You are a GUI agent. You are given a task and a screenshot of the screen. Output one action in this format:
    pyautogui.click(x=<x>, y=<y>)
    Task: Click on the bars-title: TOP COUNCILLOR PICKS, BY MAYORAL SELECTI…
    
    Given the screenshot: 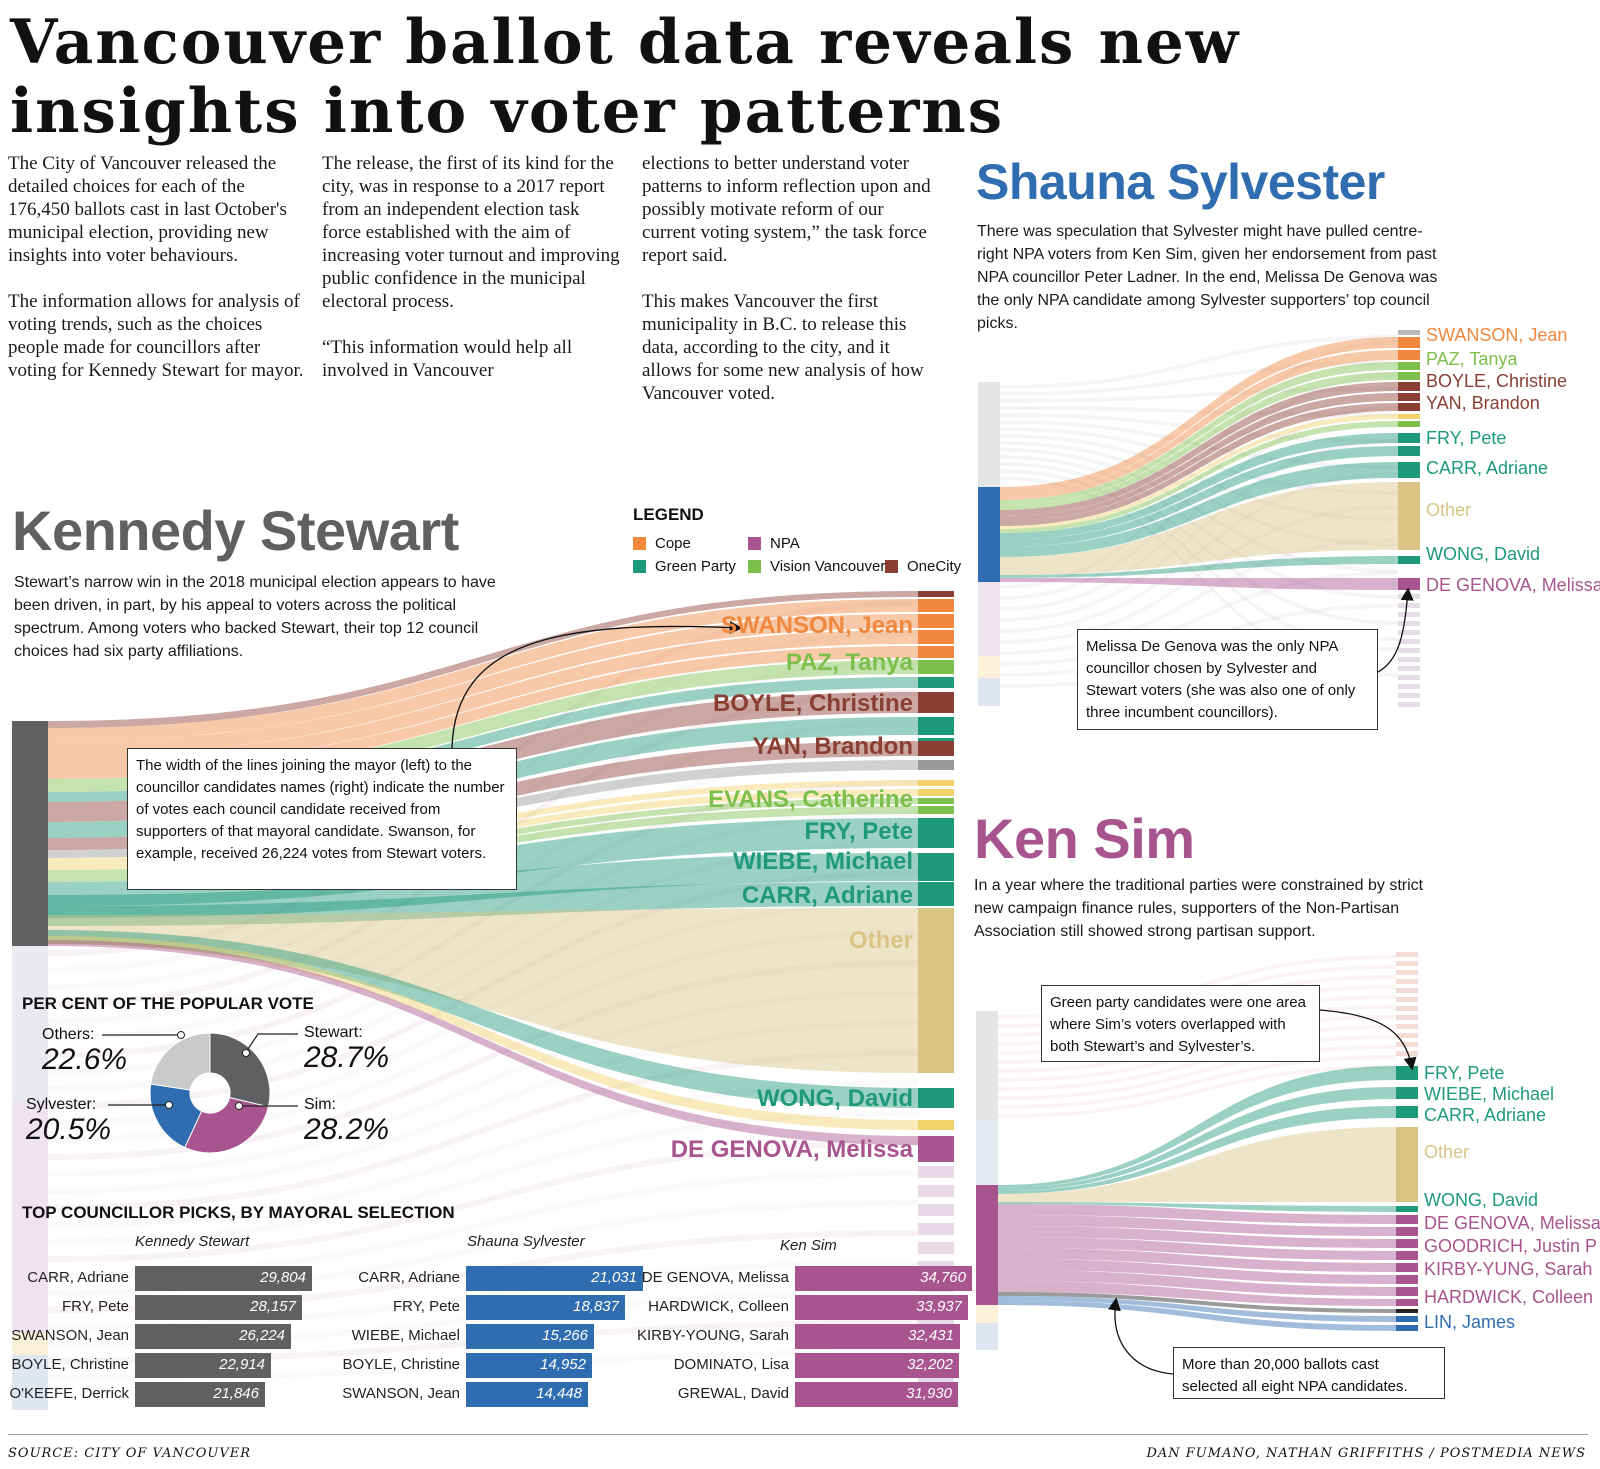 What is the action you would take?
    pyautogui.click(x=238, y=1212)
    